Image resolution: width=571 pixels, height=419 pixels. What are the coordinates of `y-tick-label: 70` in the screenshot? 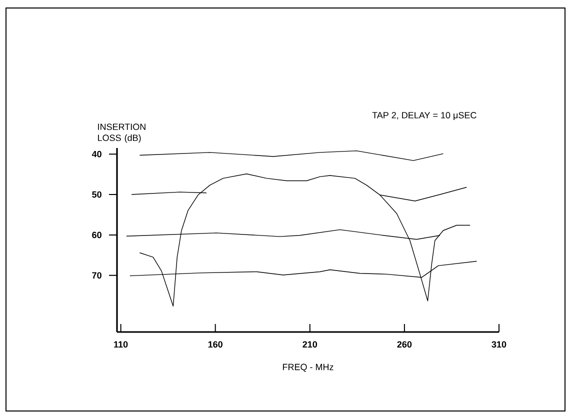 It's located at (97, 275).